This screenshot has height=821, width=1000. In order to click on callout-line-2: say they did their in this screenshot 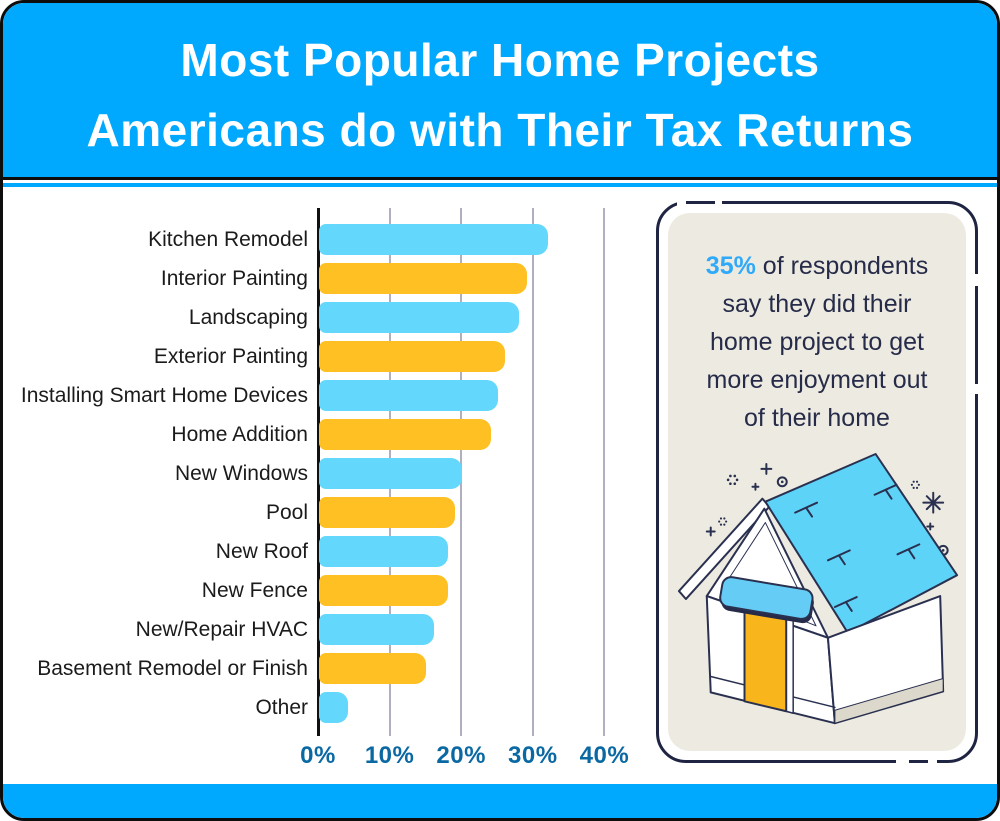, I will do `click(817, 304)`.